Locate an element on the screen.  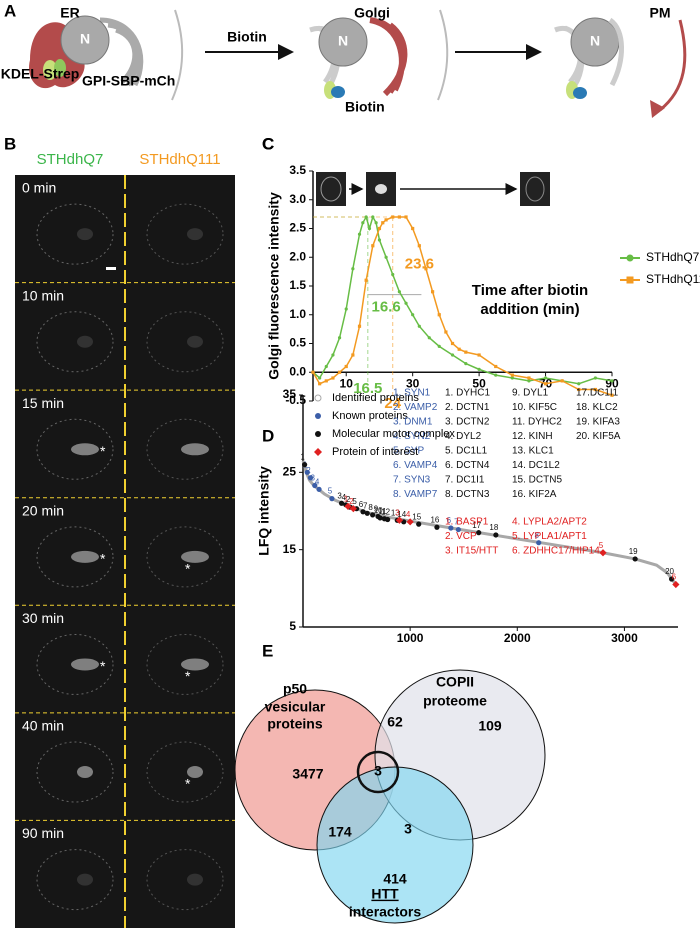
point-label: 11 is located at coordinates (382, 511).